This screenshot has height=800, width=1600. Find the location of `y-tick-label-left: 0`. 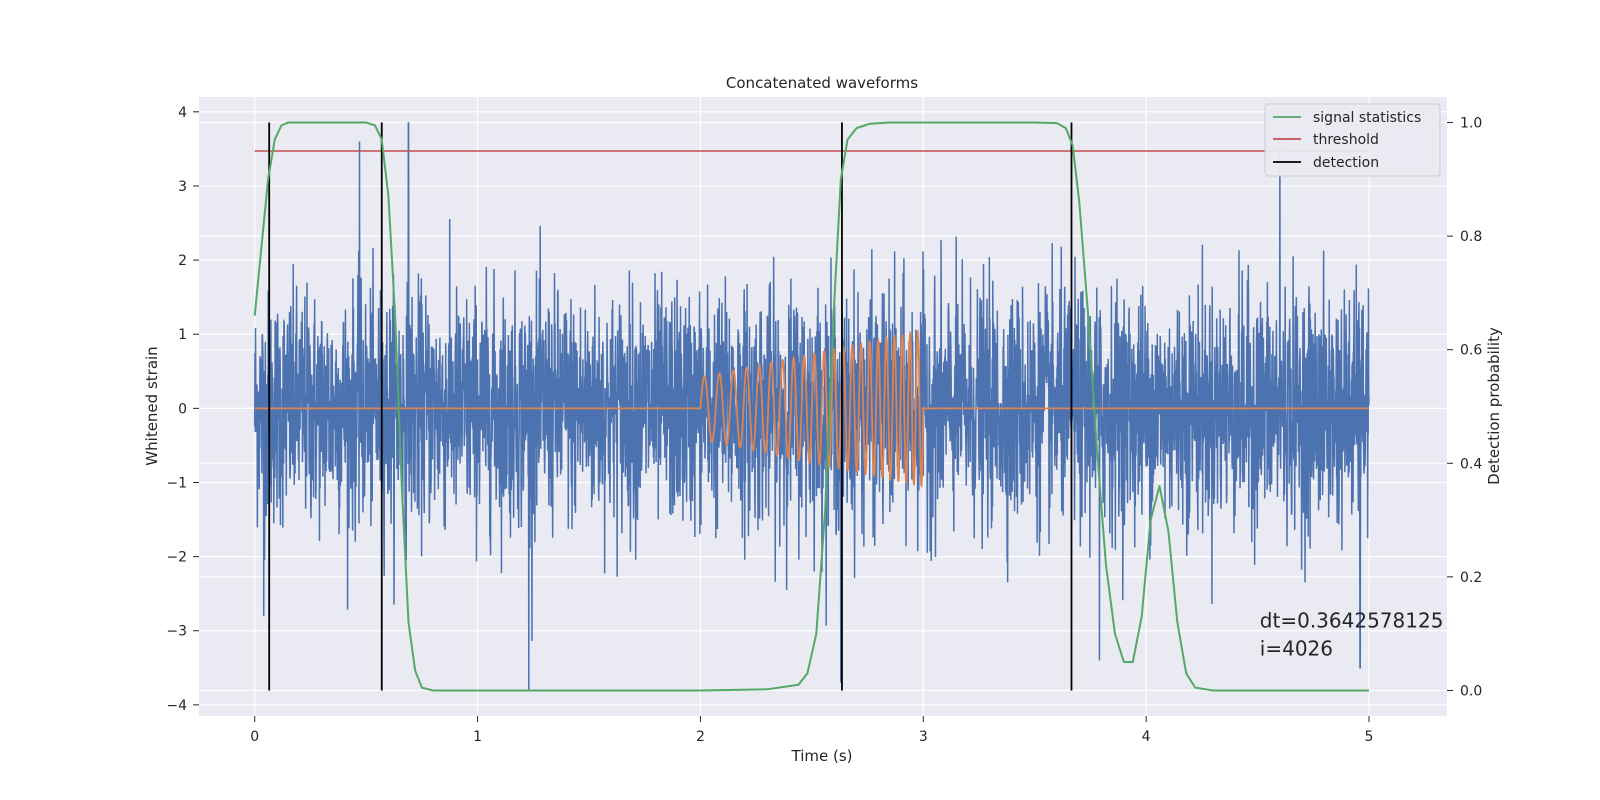

y-tick-label-left: 0 is located at coordinates (182, 409).